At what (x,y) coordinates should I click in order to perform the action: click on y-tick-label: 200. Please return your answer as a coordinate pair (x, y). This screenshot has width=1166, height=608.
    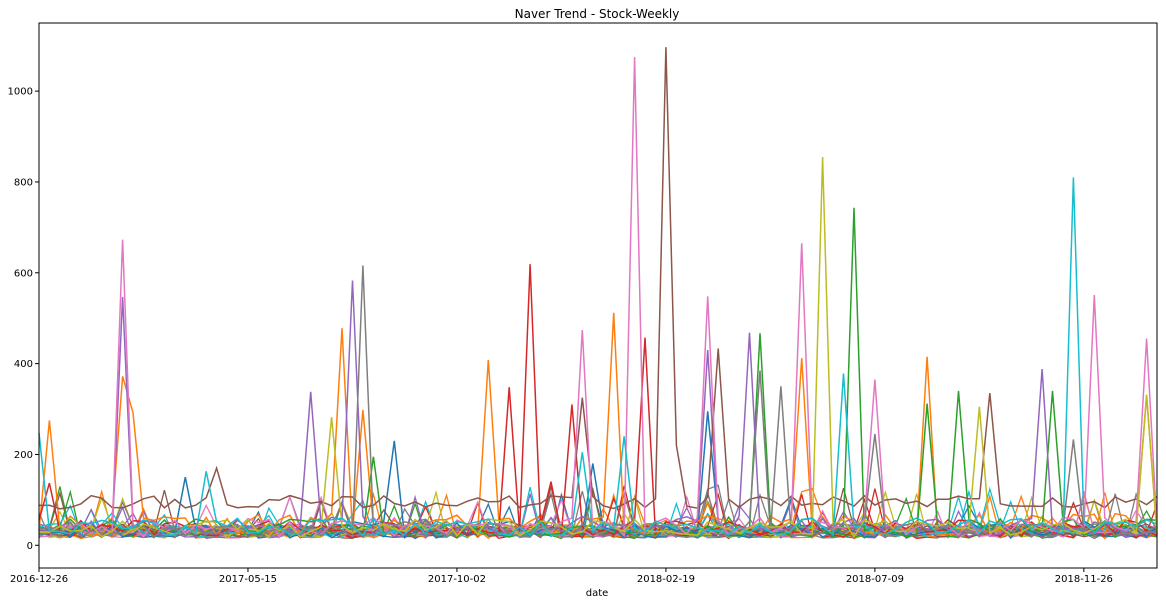
    Looking at the image, I should click on (23, 455).